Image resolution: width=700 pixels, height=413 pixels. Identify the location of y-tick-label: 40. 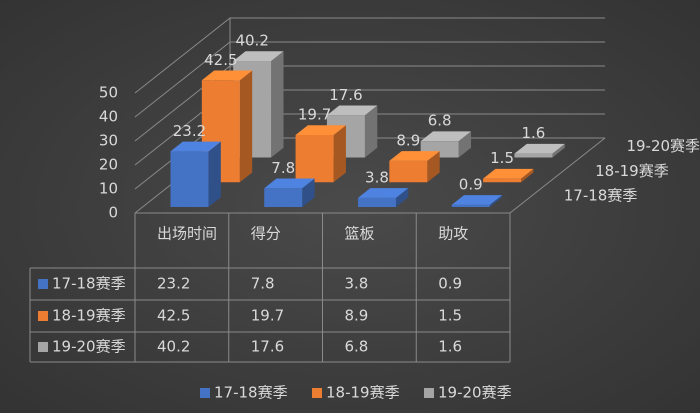
(108, 117).